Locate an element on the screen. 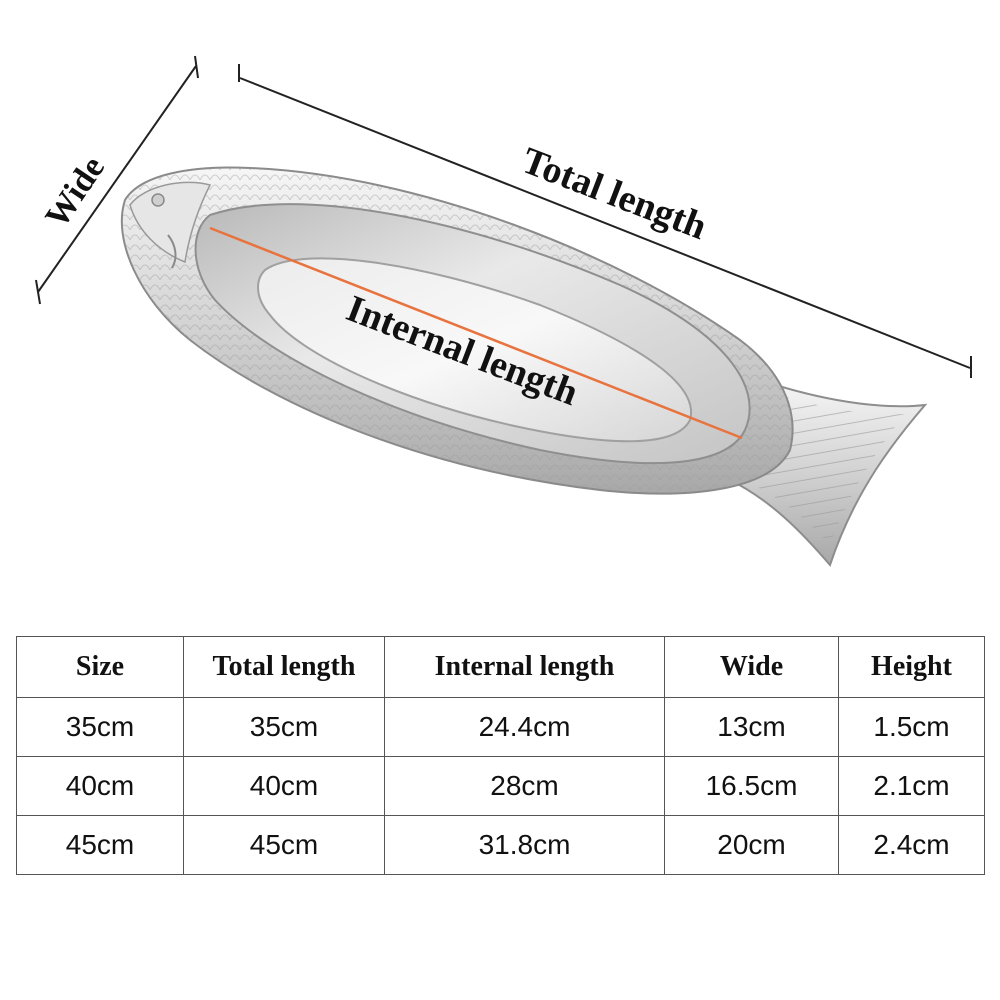 Image resolution: width=1000 pixels, height=1000 pixels. cell-internal-length: 24.4cm is located at coordinates (524, 727).